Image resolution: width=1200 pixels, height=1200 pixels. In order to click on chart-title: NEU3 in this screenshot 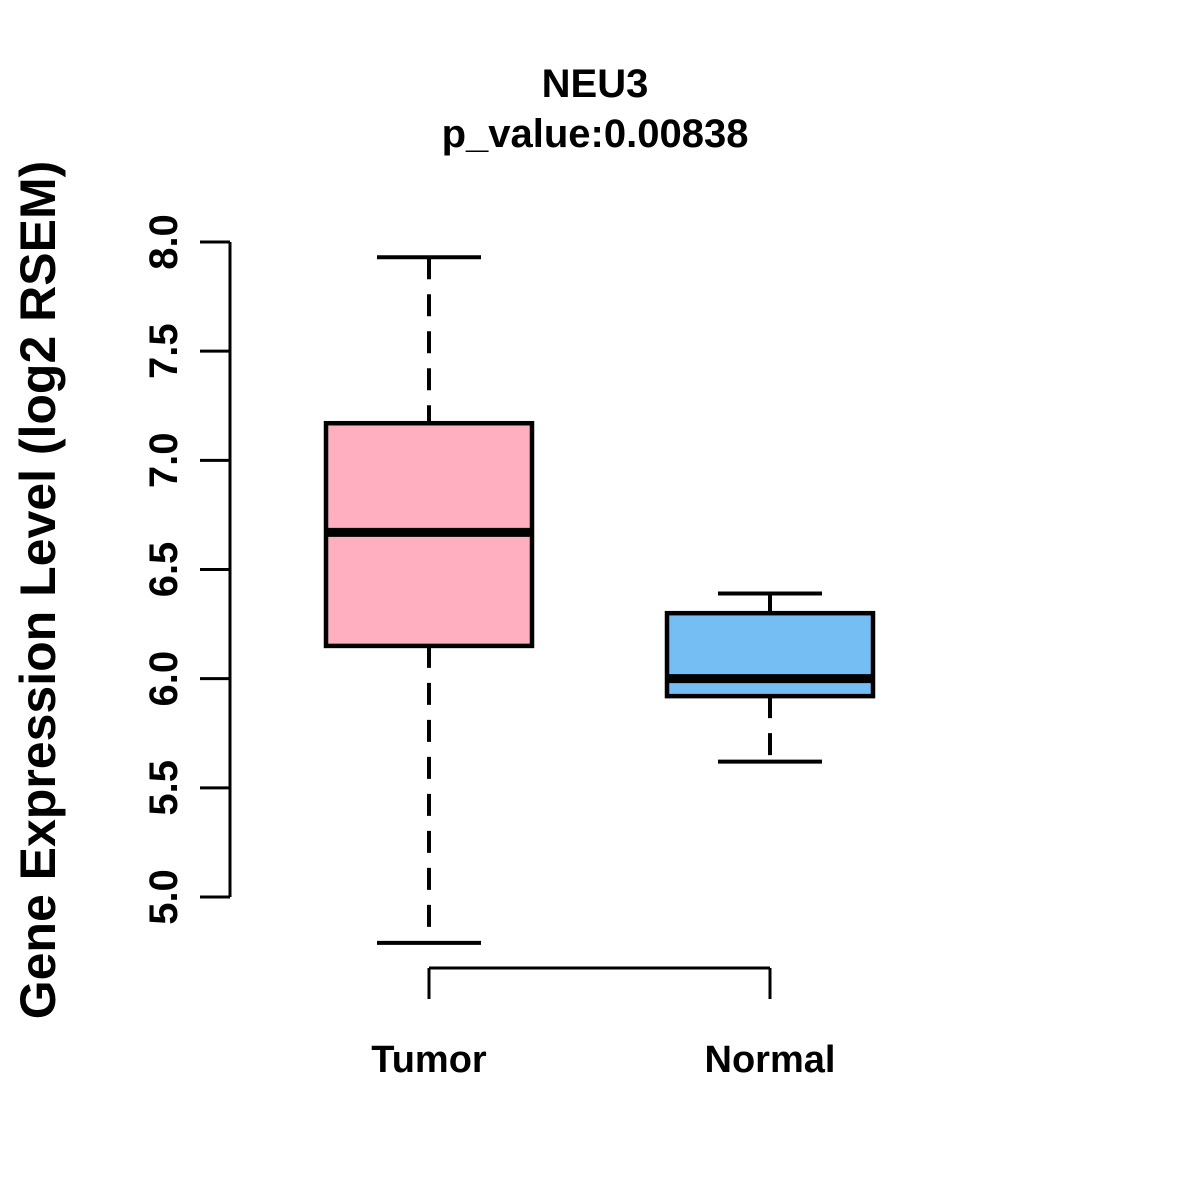, I will do `click(595, 84)`.